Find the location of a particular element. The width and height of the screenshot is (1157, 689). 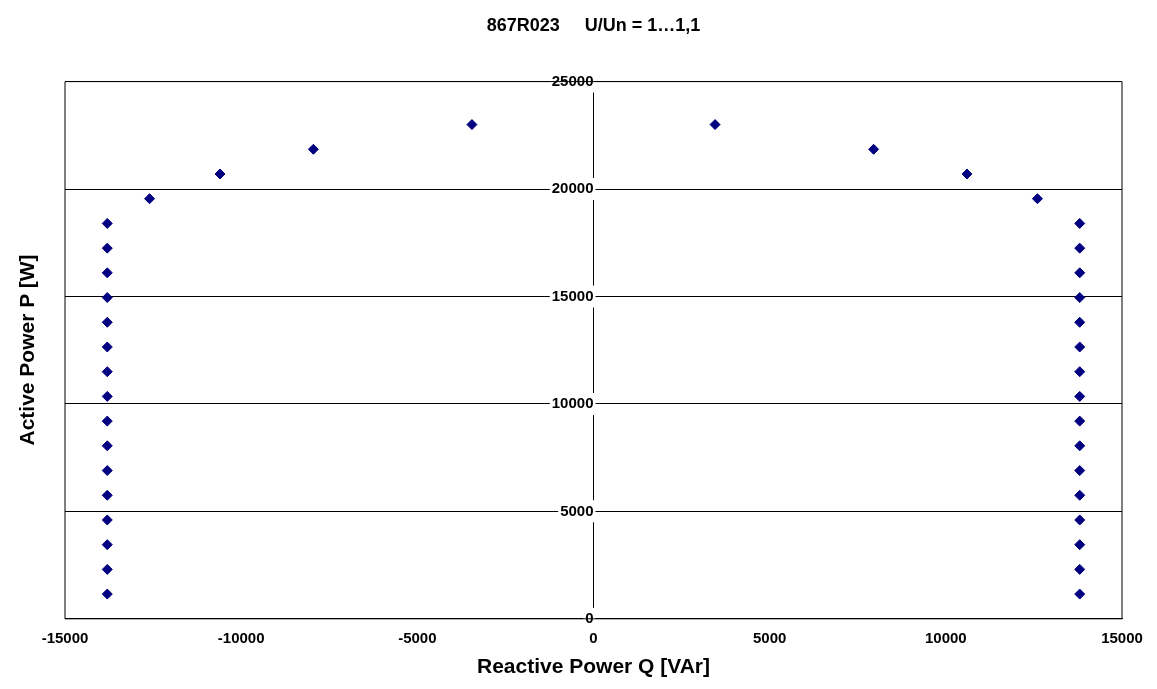

x-tick-label: 5000 is located at coordinates (769, 637).